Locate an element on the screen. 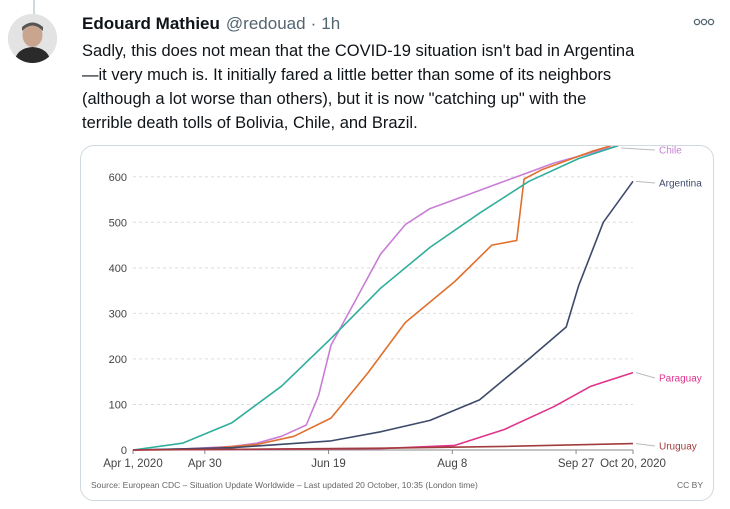 Image resolution: width=730 pixels, height=509 pixels. x-tick-label: Apr 30 is located at coordinates (205, 464).